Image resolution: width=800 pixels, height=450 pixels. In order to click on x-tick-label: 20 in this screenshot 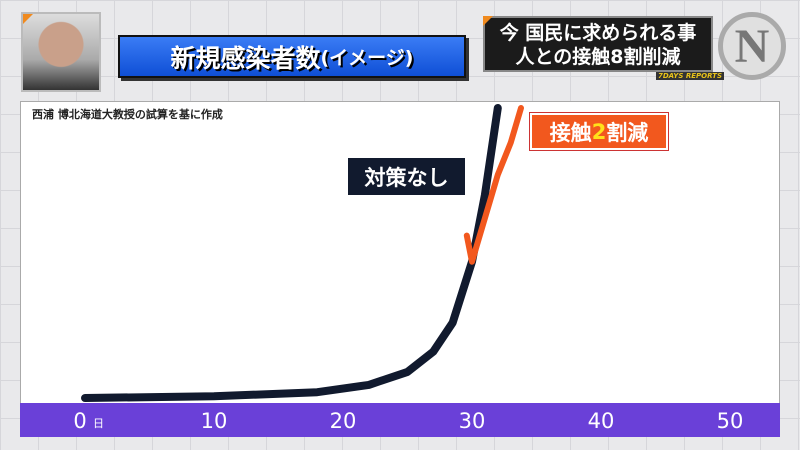, I will do `click(343, 421)`.